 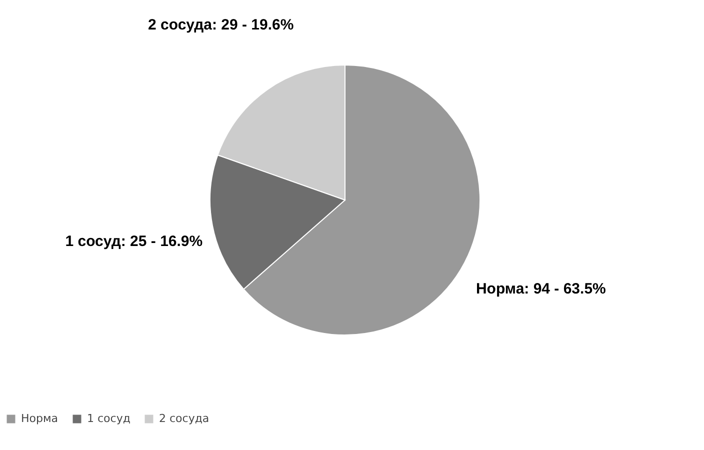 I want to click on legend-label: Норма, so click(x=39, y=418).